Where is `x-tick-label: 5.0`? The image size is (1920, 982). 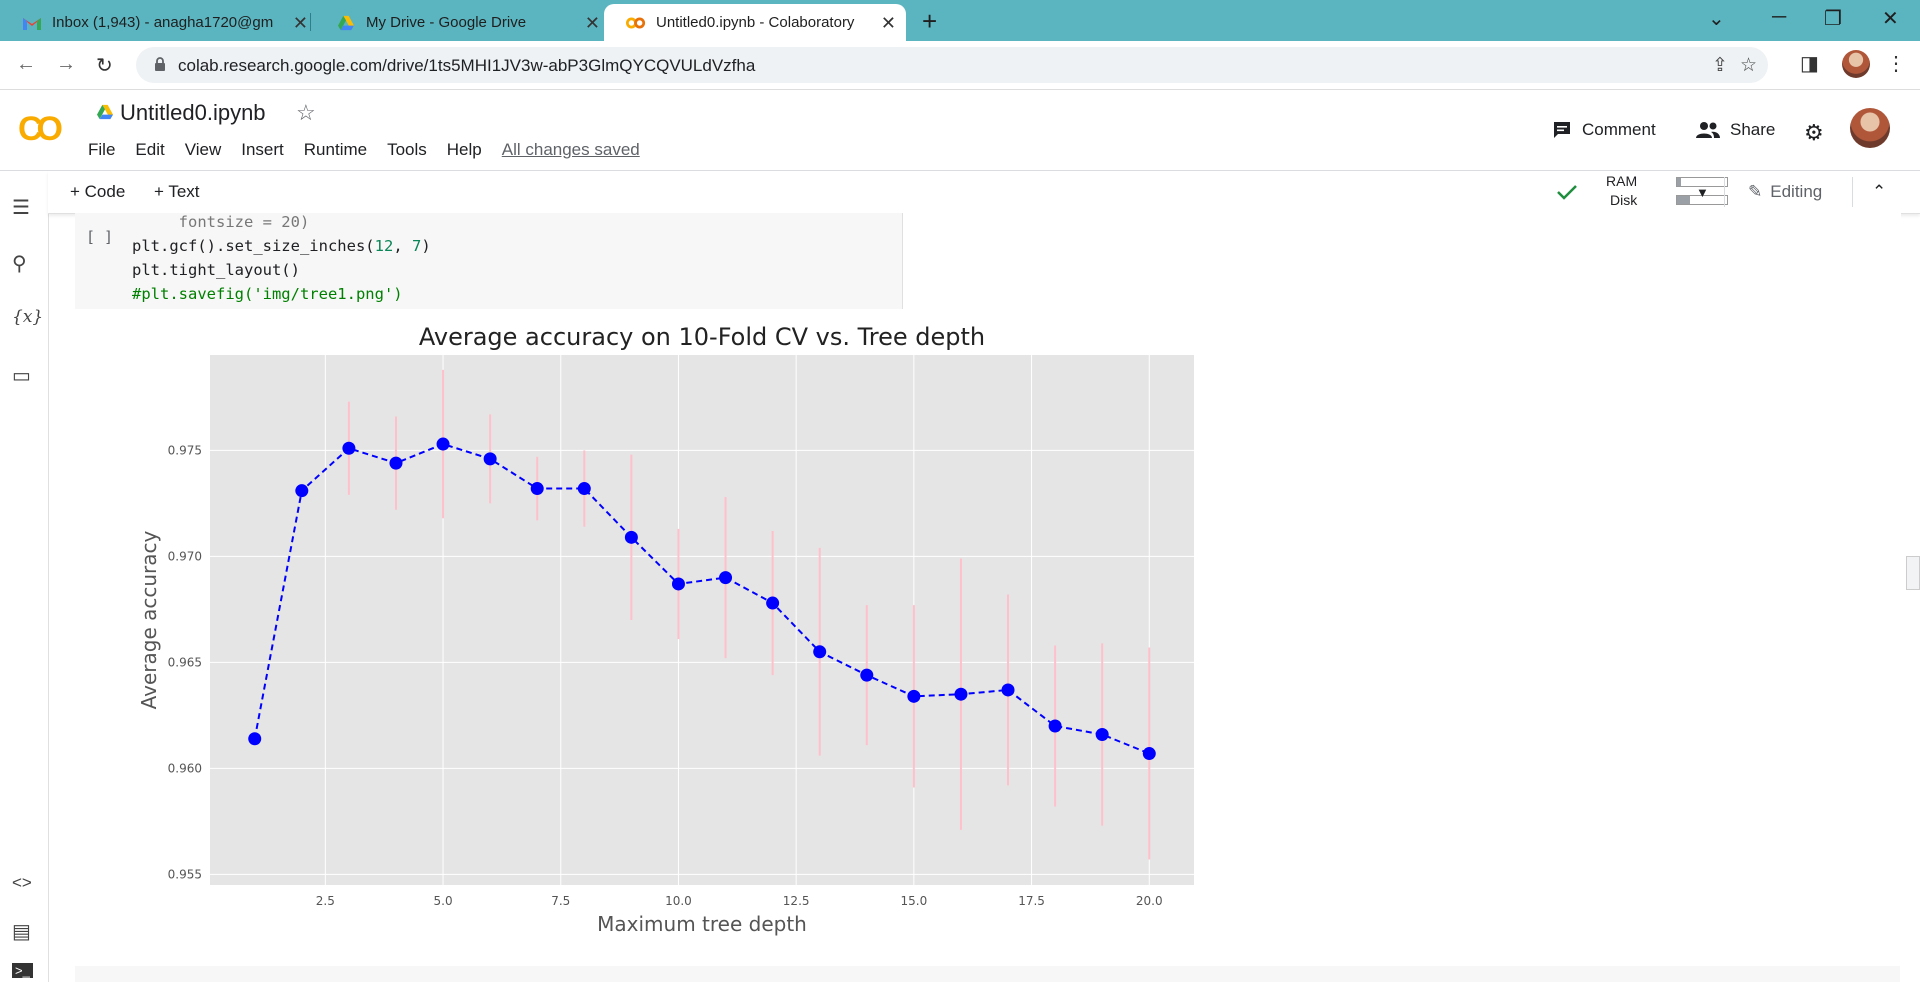 x-tick-label: 5.0 is located at coordinates (443, 901).